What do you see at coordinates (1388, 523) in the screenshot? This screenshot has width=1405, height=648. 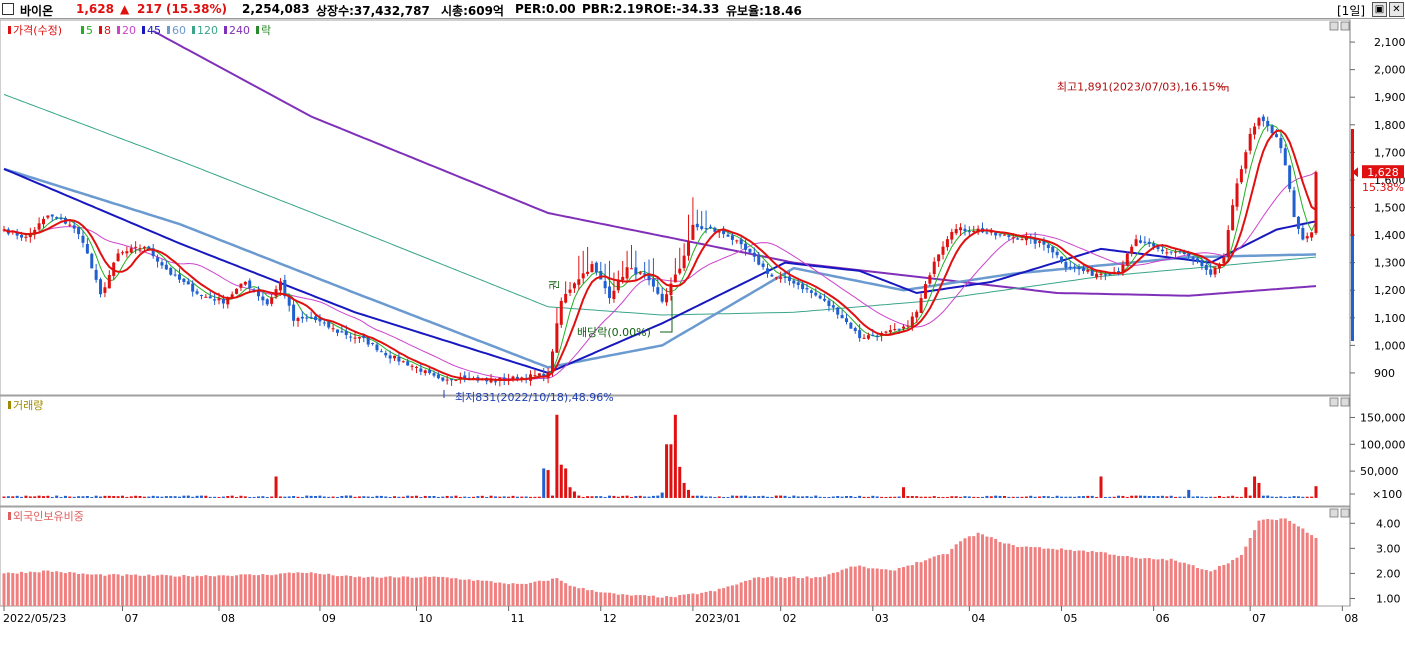 I see `foreign-tick-label: 4.00` at bounding box center [1388, 523].